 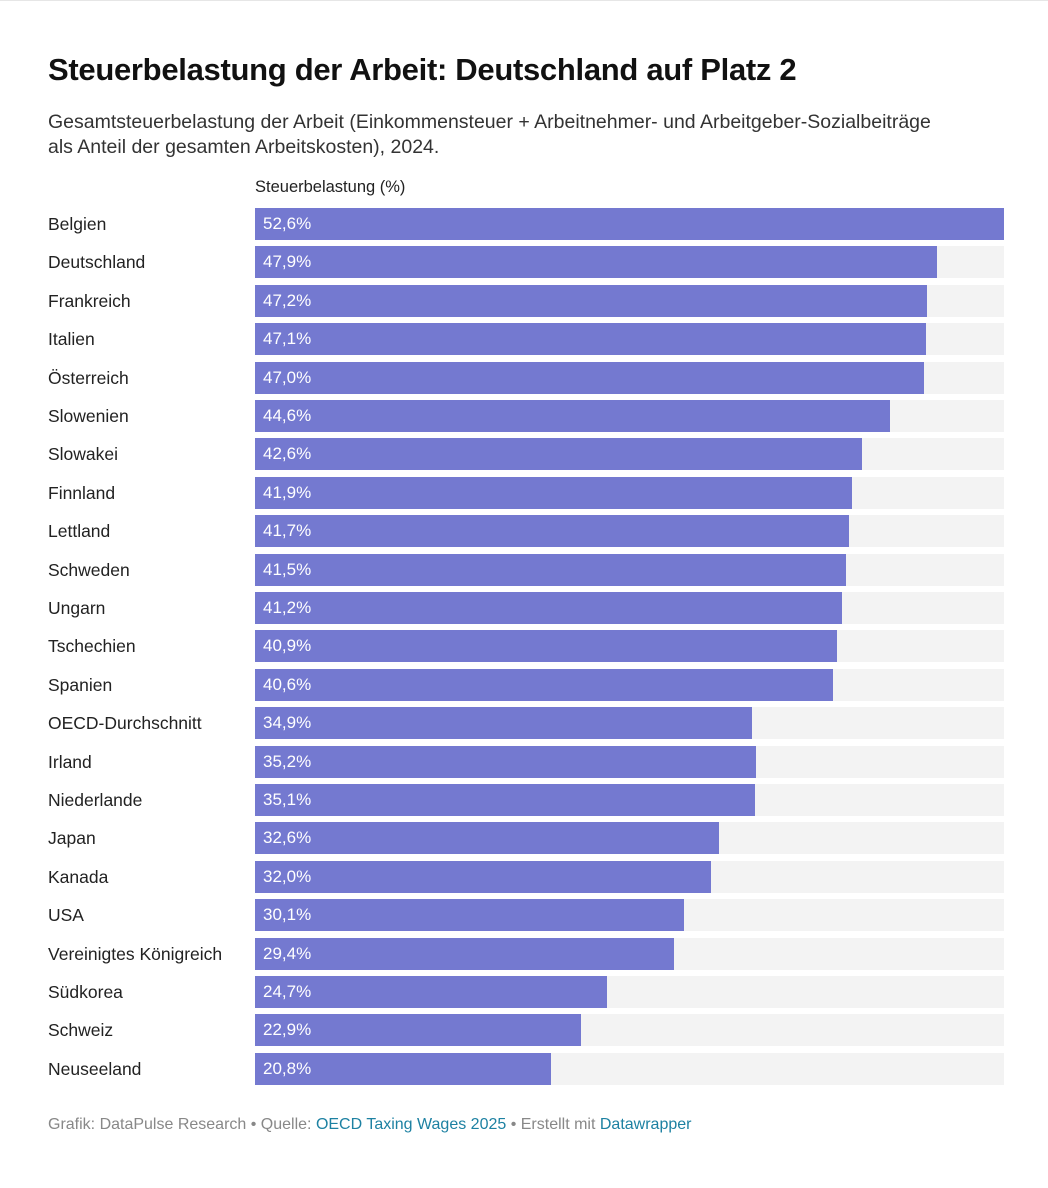 What do you see at coordinates (85, 992) in the screenshot?
I see `category-label: Südkorea` at bounding box center [85, 992].